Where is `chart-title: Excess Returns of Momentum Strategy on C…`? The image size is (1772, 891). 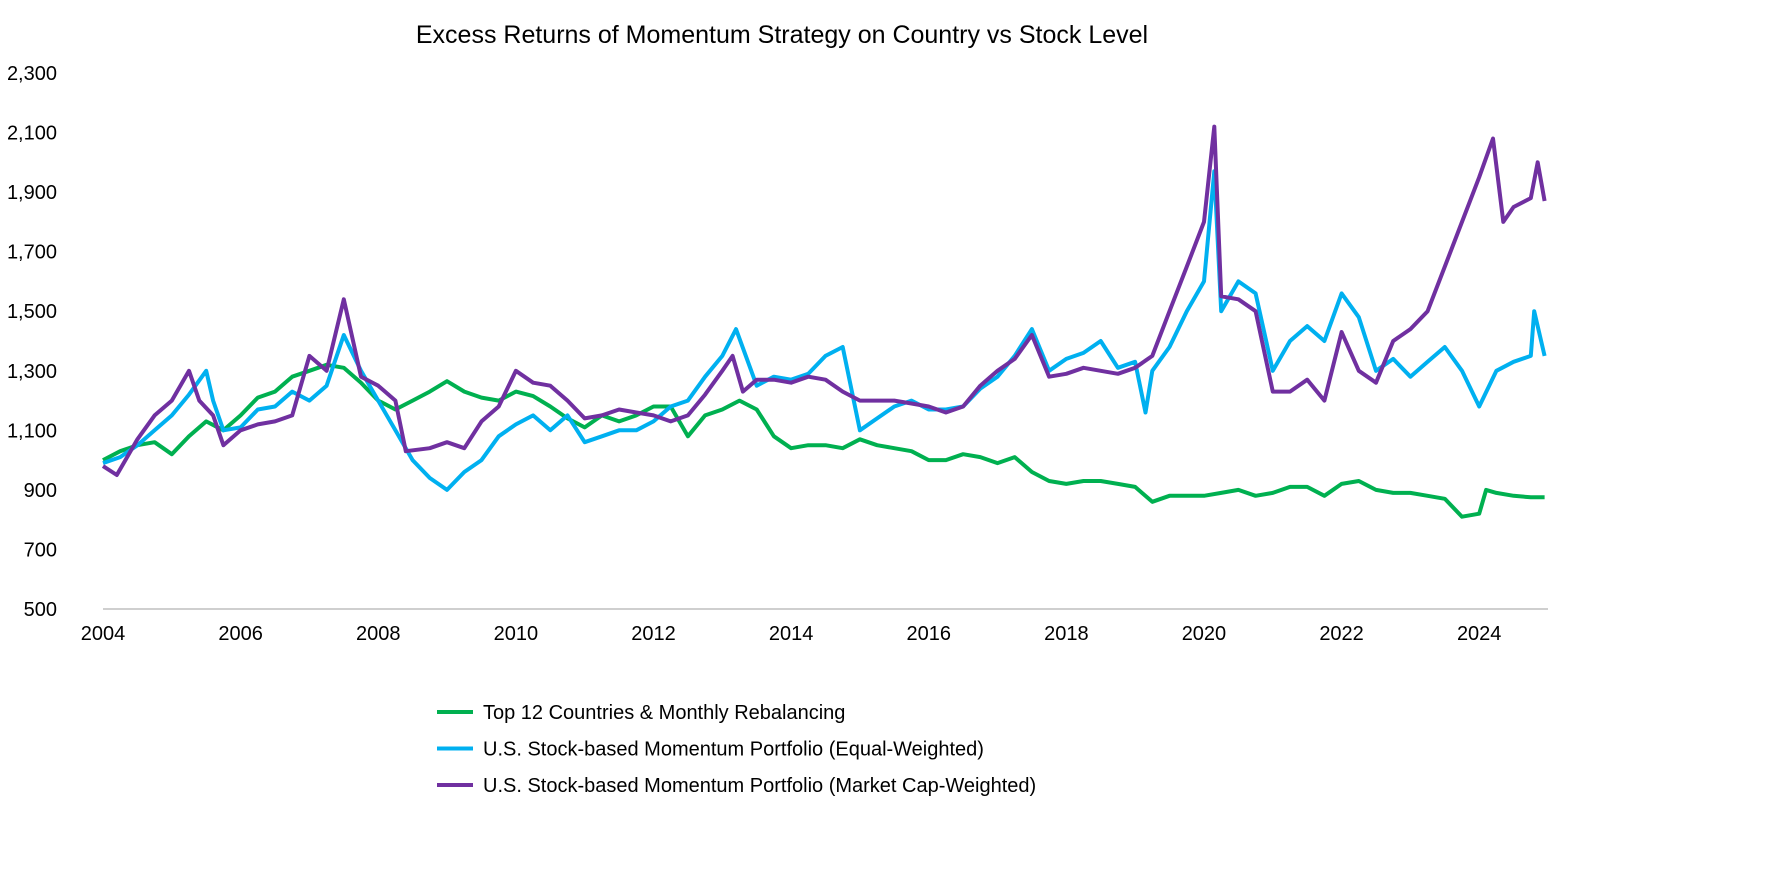
chart-title: Excess Returns of Momentum Strategy on C… is located at coordinates (782, 35).